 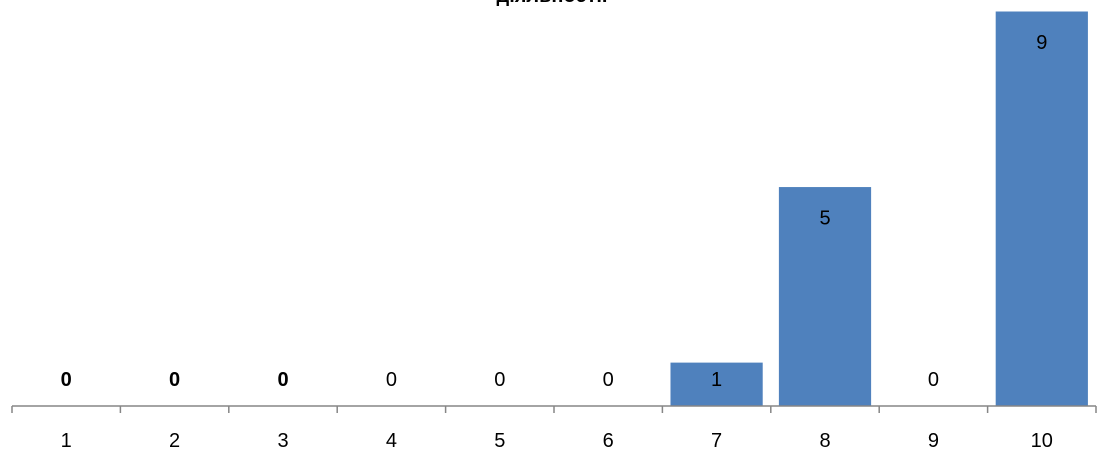 I want to click on x-tick-label-9: 9, so click(x=933, y=441).